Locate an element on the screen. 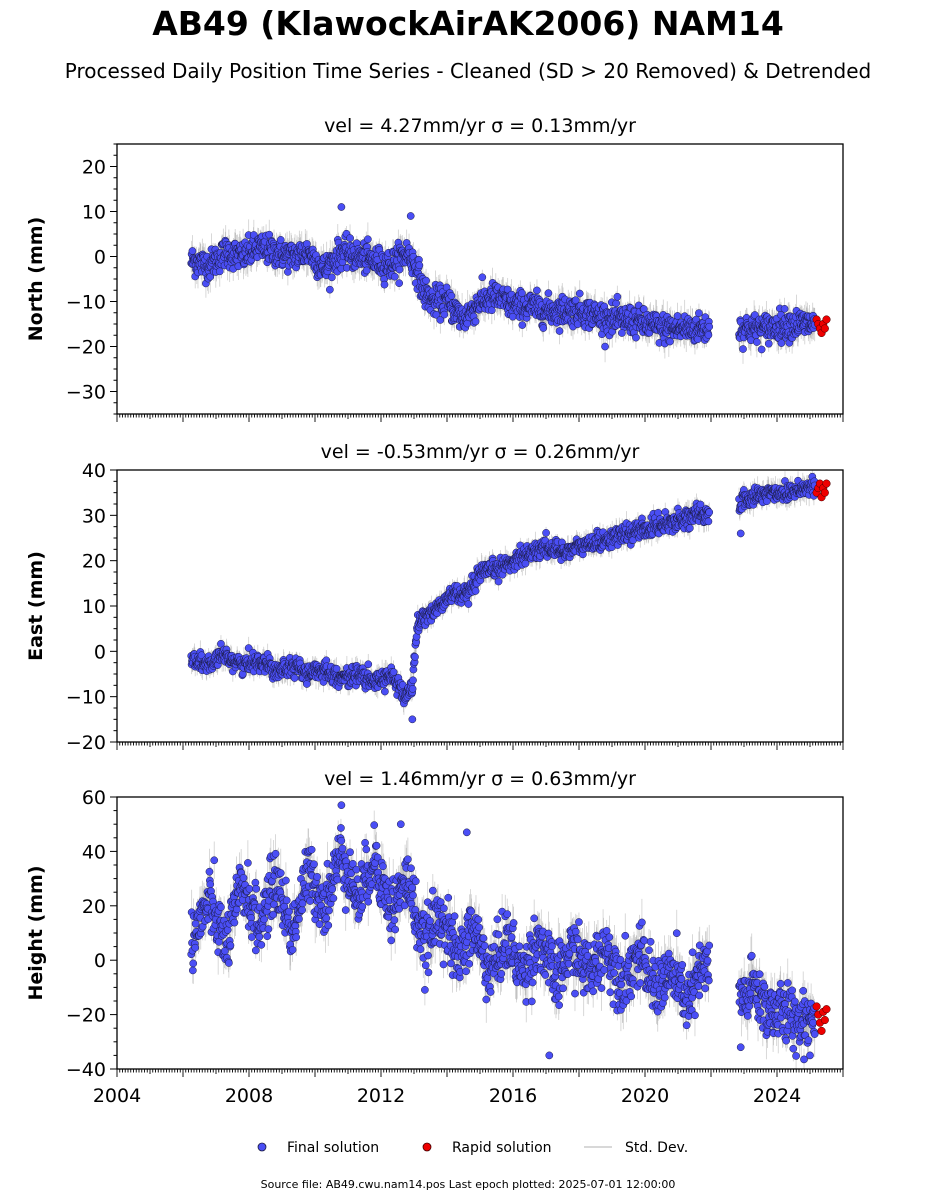 The width and height of the screenshot is (937, 1200). panel-title: vel = 4.27mm/yr σ = 0.13mm/yr is located at coordinates (480, 126).